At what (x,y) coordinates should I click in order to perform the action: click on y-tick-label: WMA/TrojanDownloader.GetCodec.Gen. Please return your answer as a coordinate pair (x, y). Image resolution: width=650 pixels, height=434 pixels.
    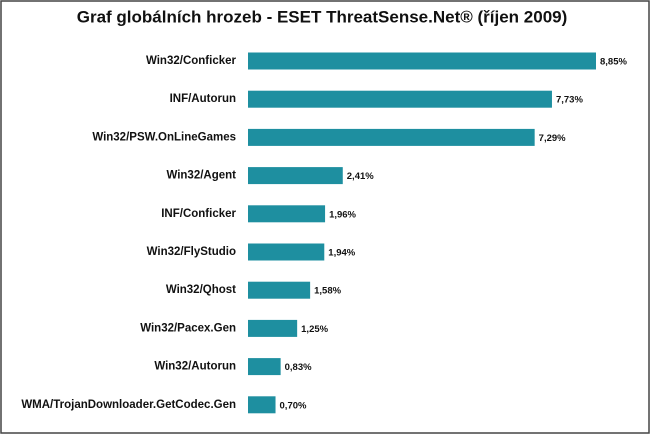
    Looking at the image, I should click on (128, 405).